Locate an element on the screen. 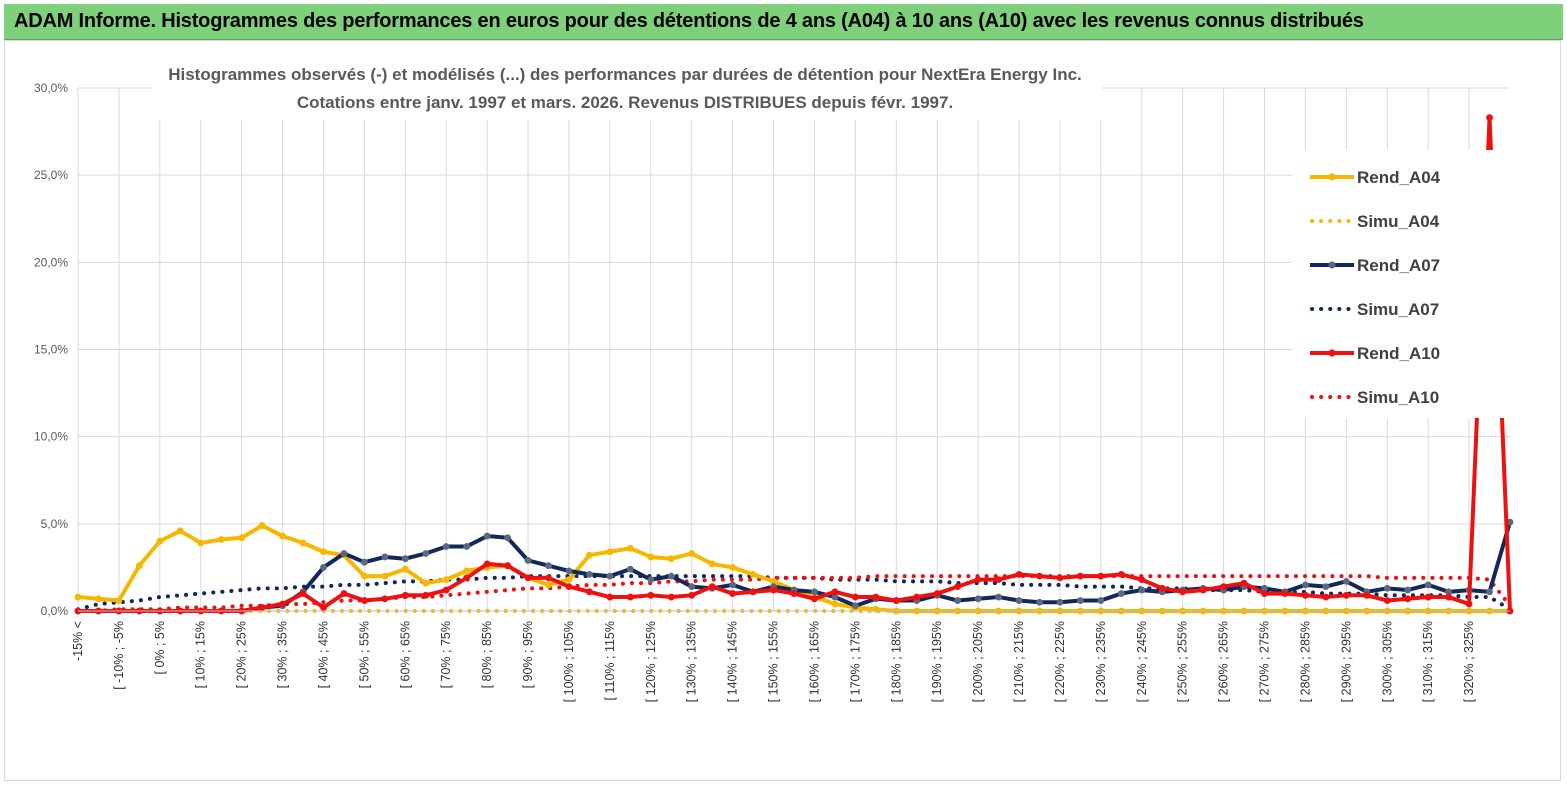 This screenshot has height=789, width=1567. x-tick-label: [ 40% ; 45% is located at coordinates (323, 654).